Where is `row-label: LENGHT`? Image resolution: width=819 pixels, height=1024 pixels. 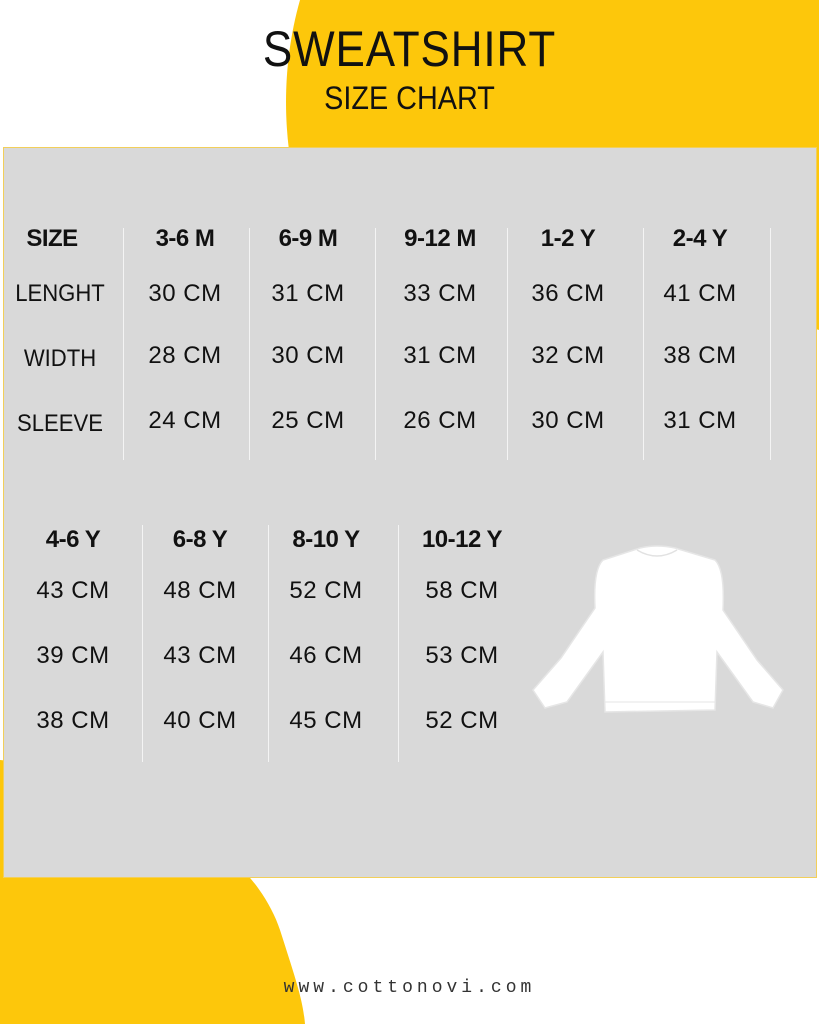
row-label: LENGHT is located at coordinates (60, 293).